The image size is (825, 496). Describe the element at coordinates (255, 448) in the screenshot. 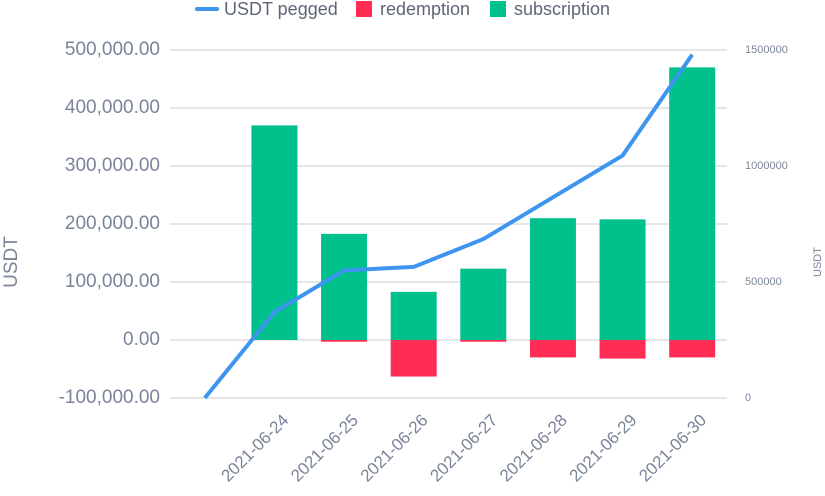

I see `x-tick-label: 2021-06-24` at that location.